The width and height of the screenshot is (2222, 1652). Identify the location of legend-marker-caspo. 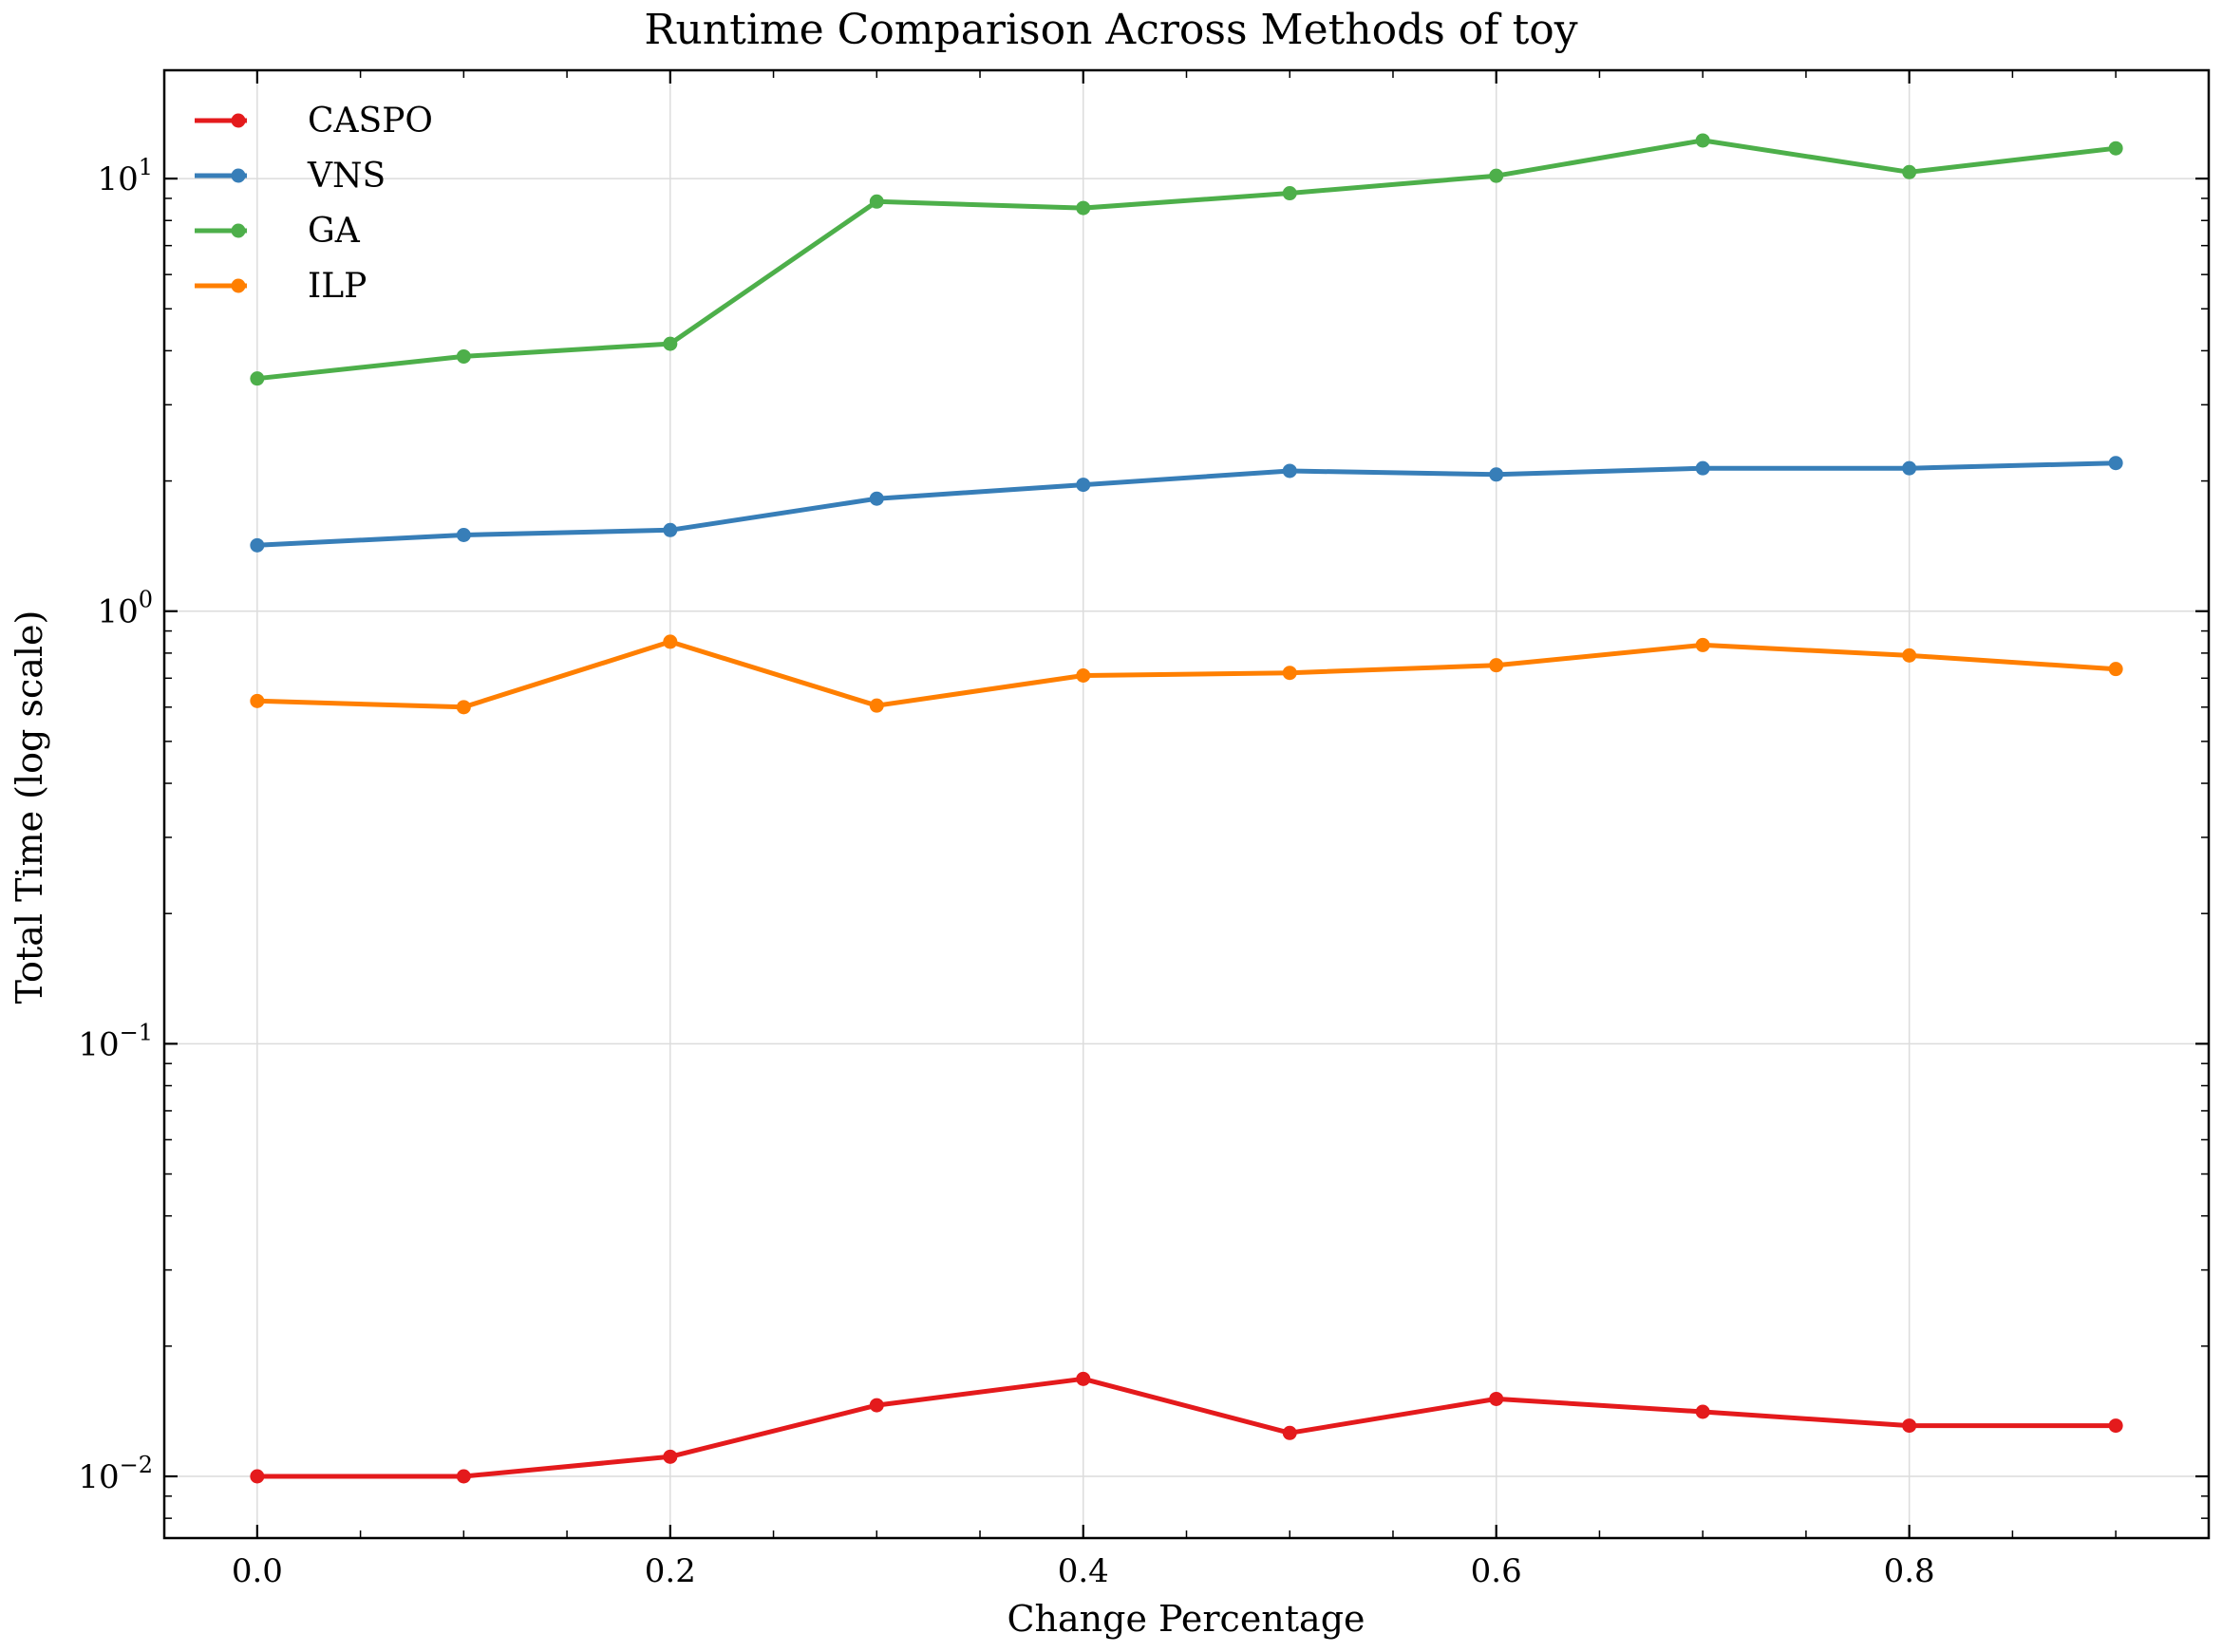
(238, 120).